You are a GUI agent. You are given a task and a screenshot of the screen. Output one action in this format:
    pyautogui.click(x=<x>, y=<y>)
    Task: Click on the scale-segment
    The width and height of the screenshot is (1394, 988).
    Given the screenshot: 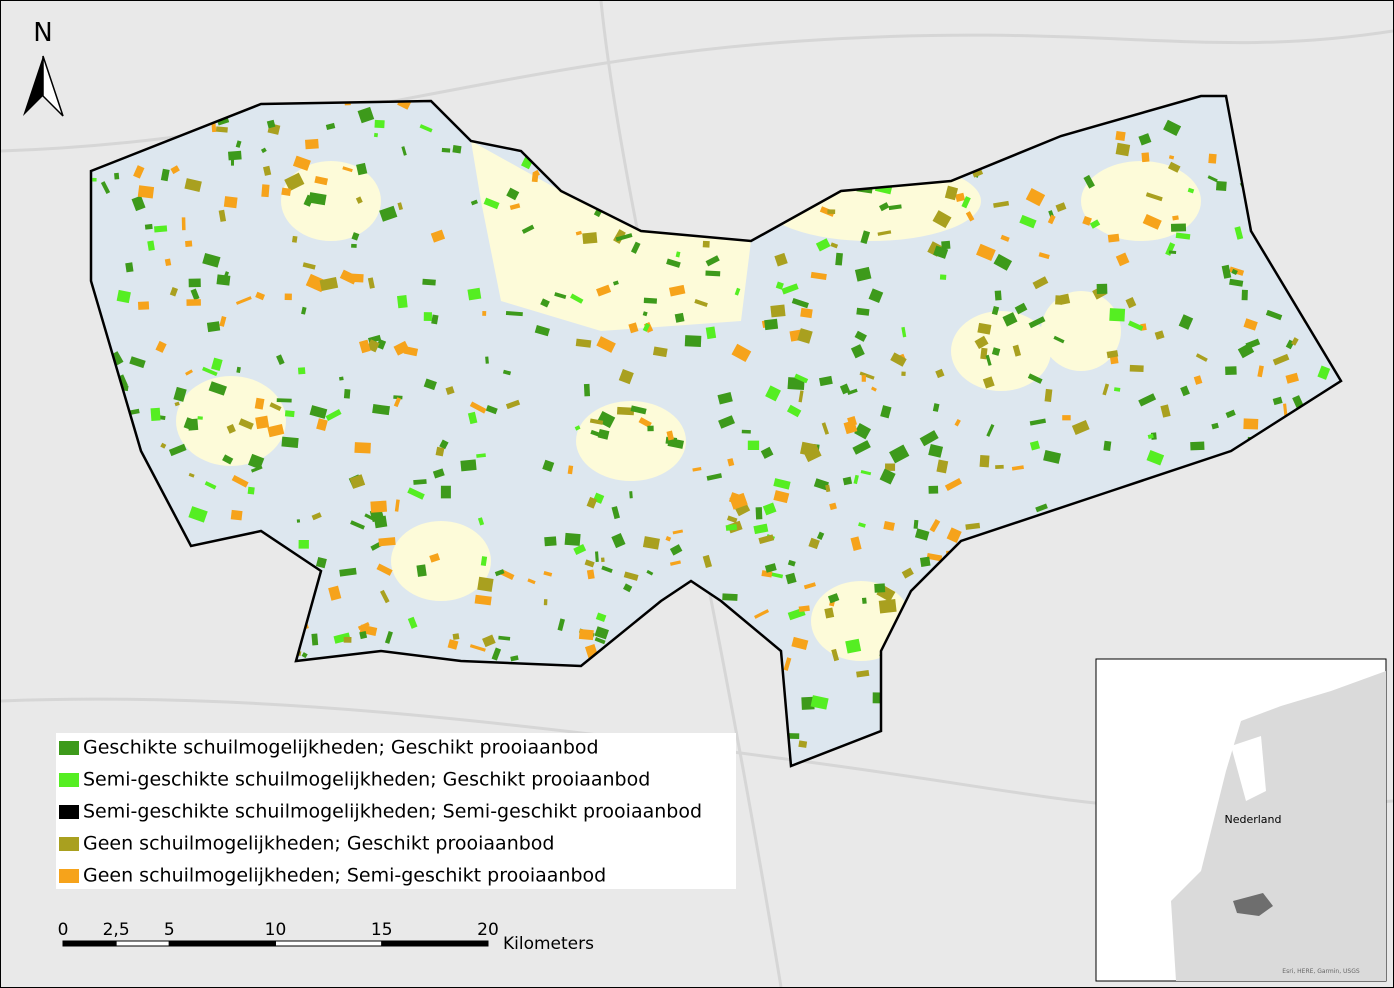 What is the action you would take?
    pyautogui.click(x=222, y=943)
    